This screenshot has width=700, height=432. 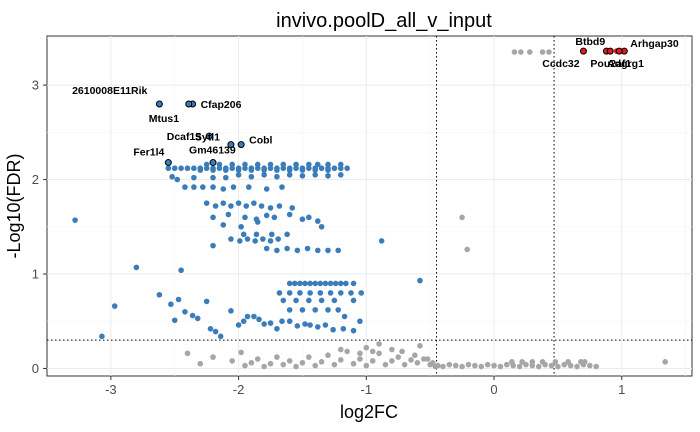 What do you see at coordinates (212, 151) in the screenshot?
I see `gene-label: Gm46139` at bounding box center [212, 151].